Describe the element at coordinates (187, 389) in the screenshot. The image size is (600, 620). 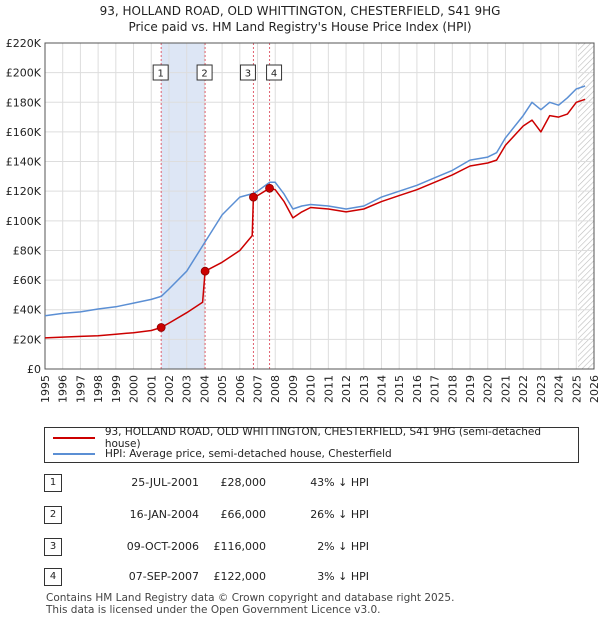
I see `x-tick-label: 2003` at that location.